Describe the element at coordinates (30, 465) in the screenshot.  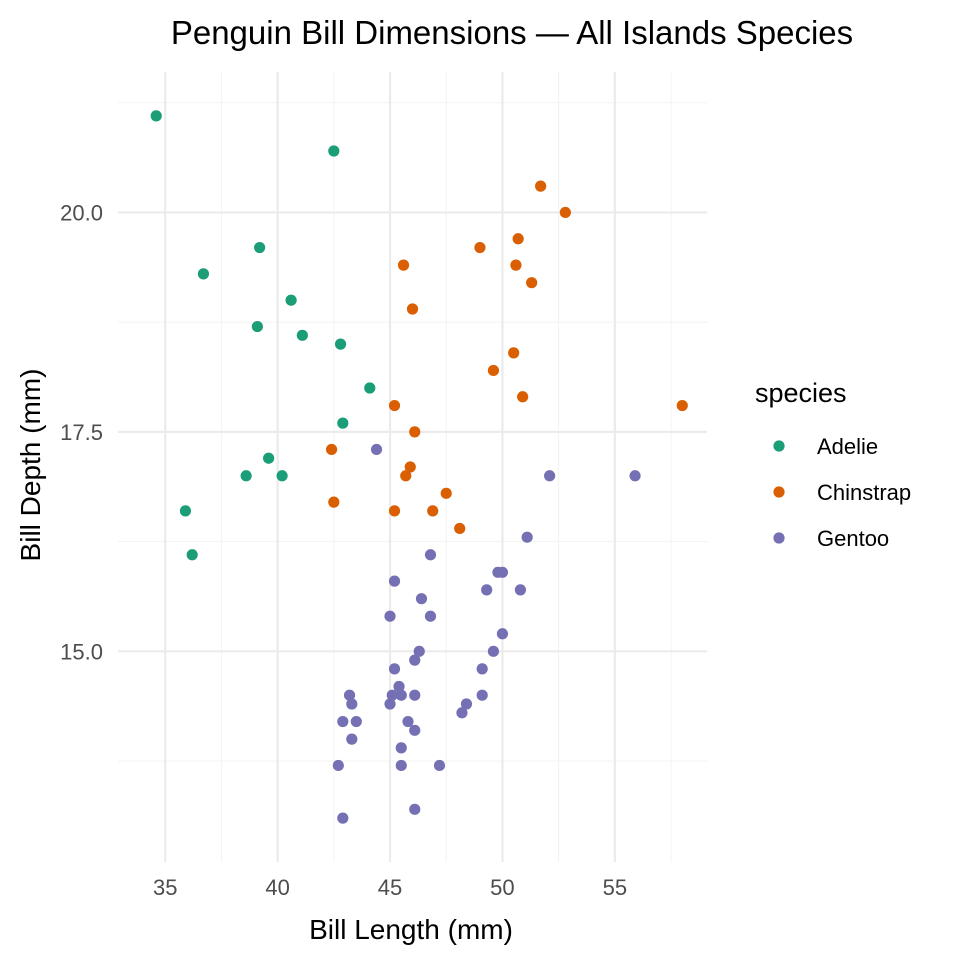
I see `y-axis-title: Bill Depth (mm)` at that location.